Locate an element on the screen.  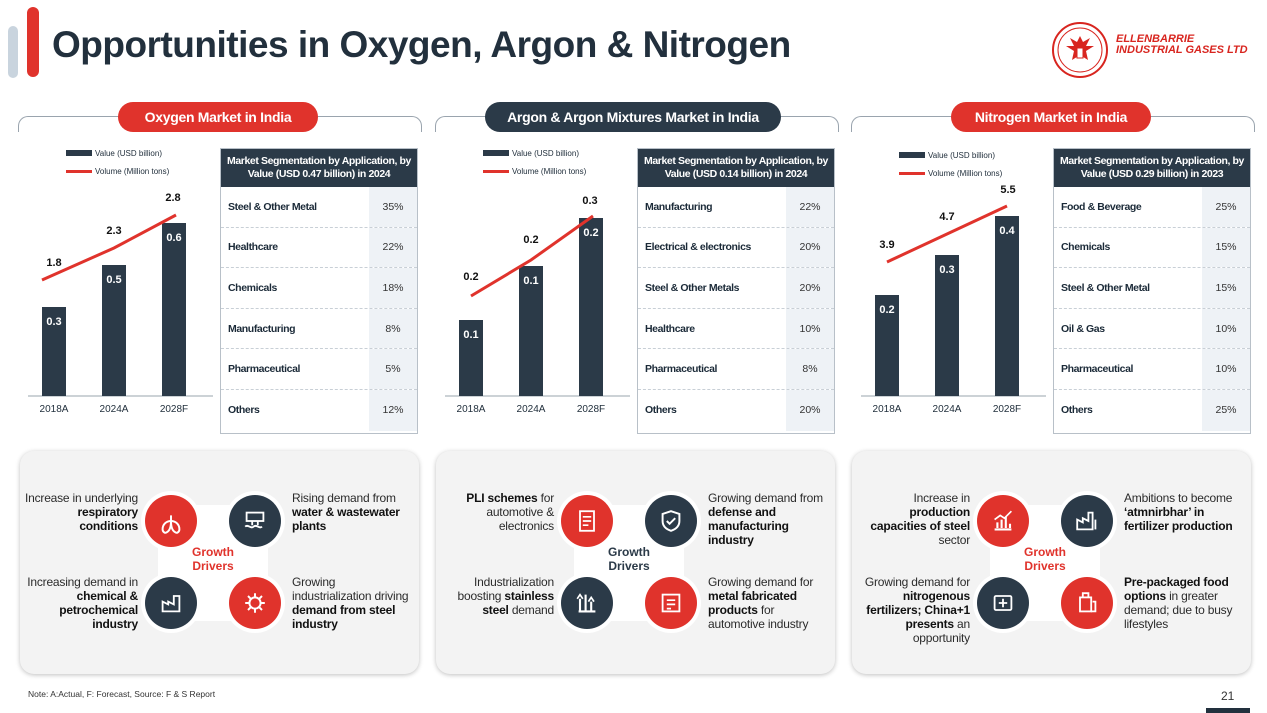
table-row: Food & Beverage 25% is located at coordinates (1152, 207).